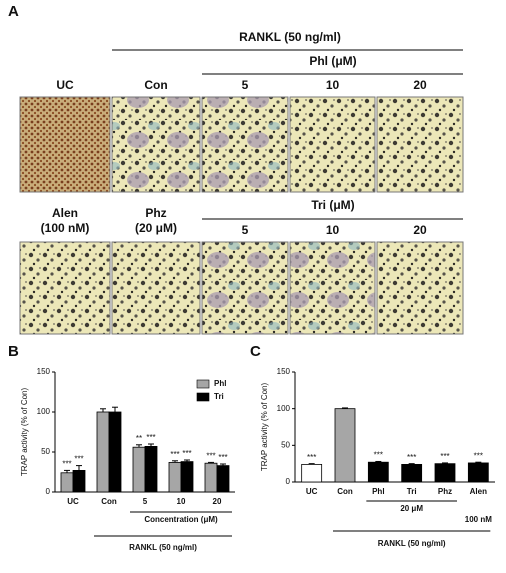  Describe the element at coordinates (445, 491) in the screenshot. I see `x-tick-label: Phz` at that location.